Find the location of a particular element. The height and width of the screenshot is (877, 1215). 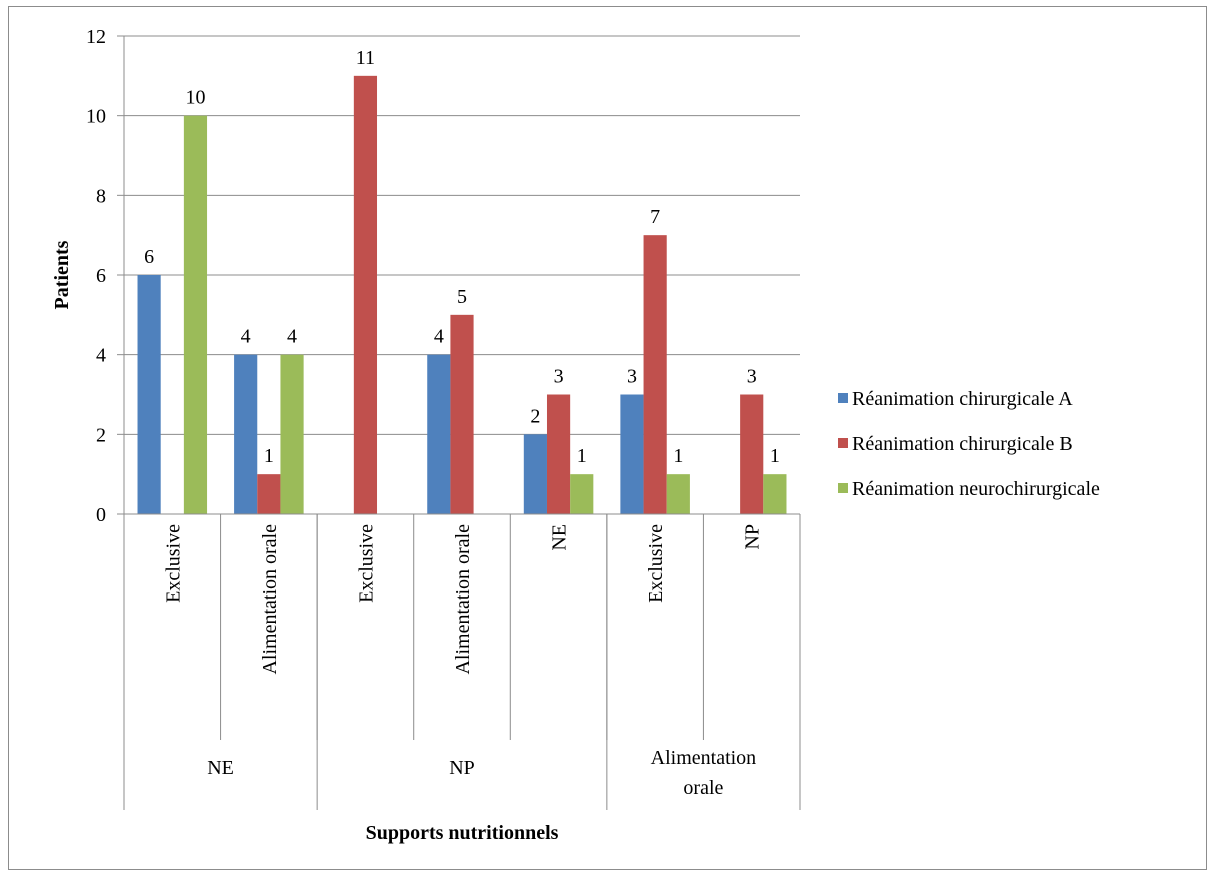

x-group-label: NP is located at coordinates (462, 768).